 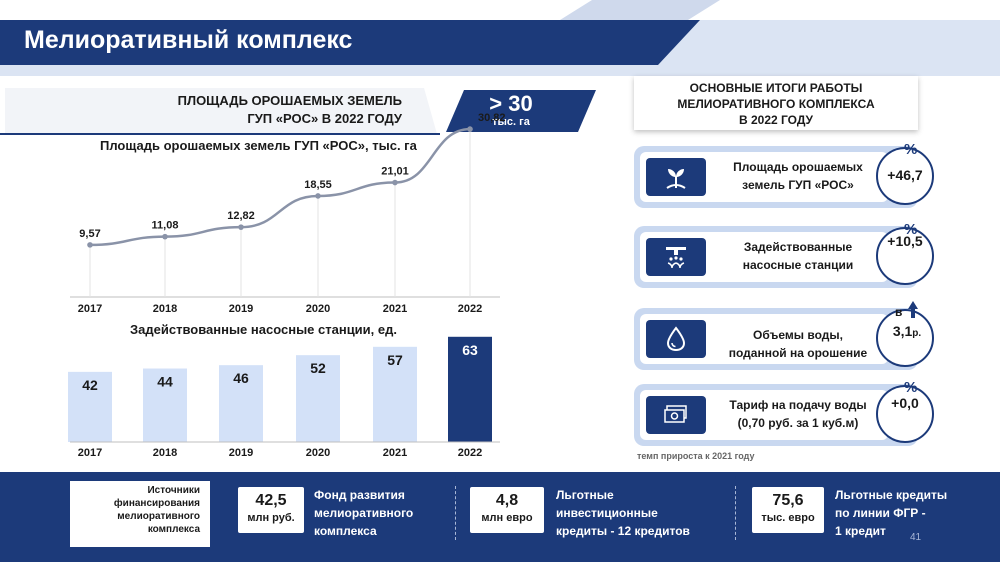 I want to click on financing-value: 42,5, so click(x=271, y=500).